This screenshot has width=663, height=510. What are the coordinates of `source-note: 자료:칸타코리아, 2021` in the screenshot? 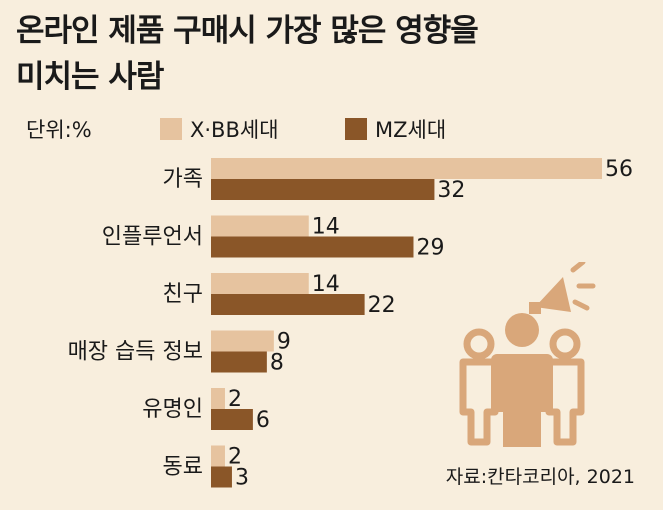 It's located at (540, 477).